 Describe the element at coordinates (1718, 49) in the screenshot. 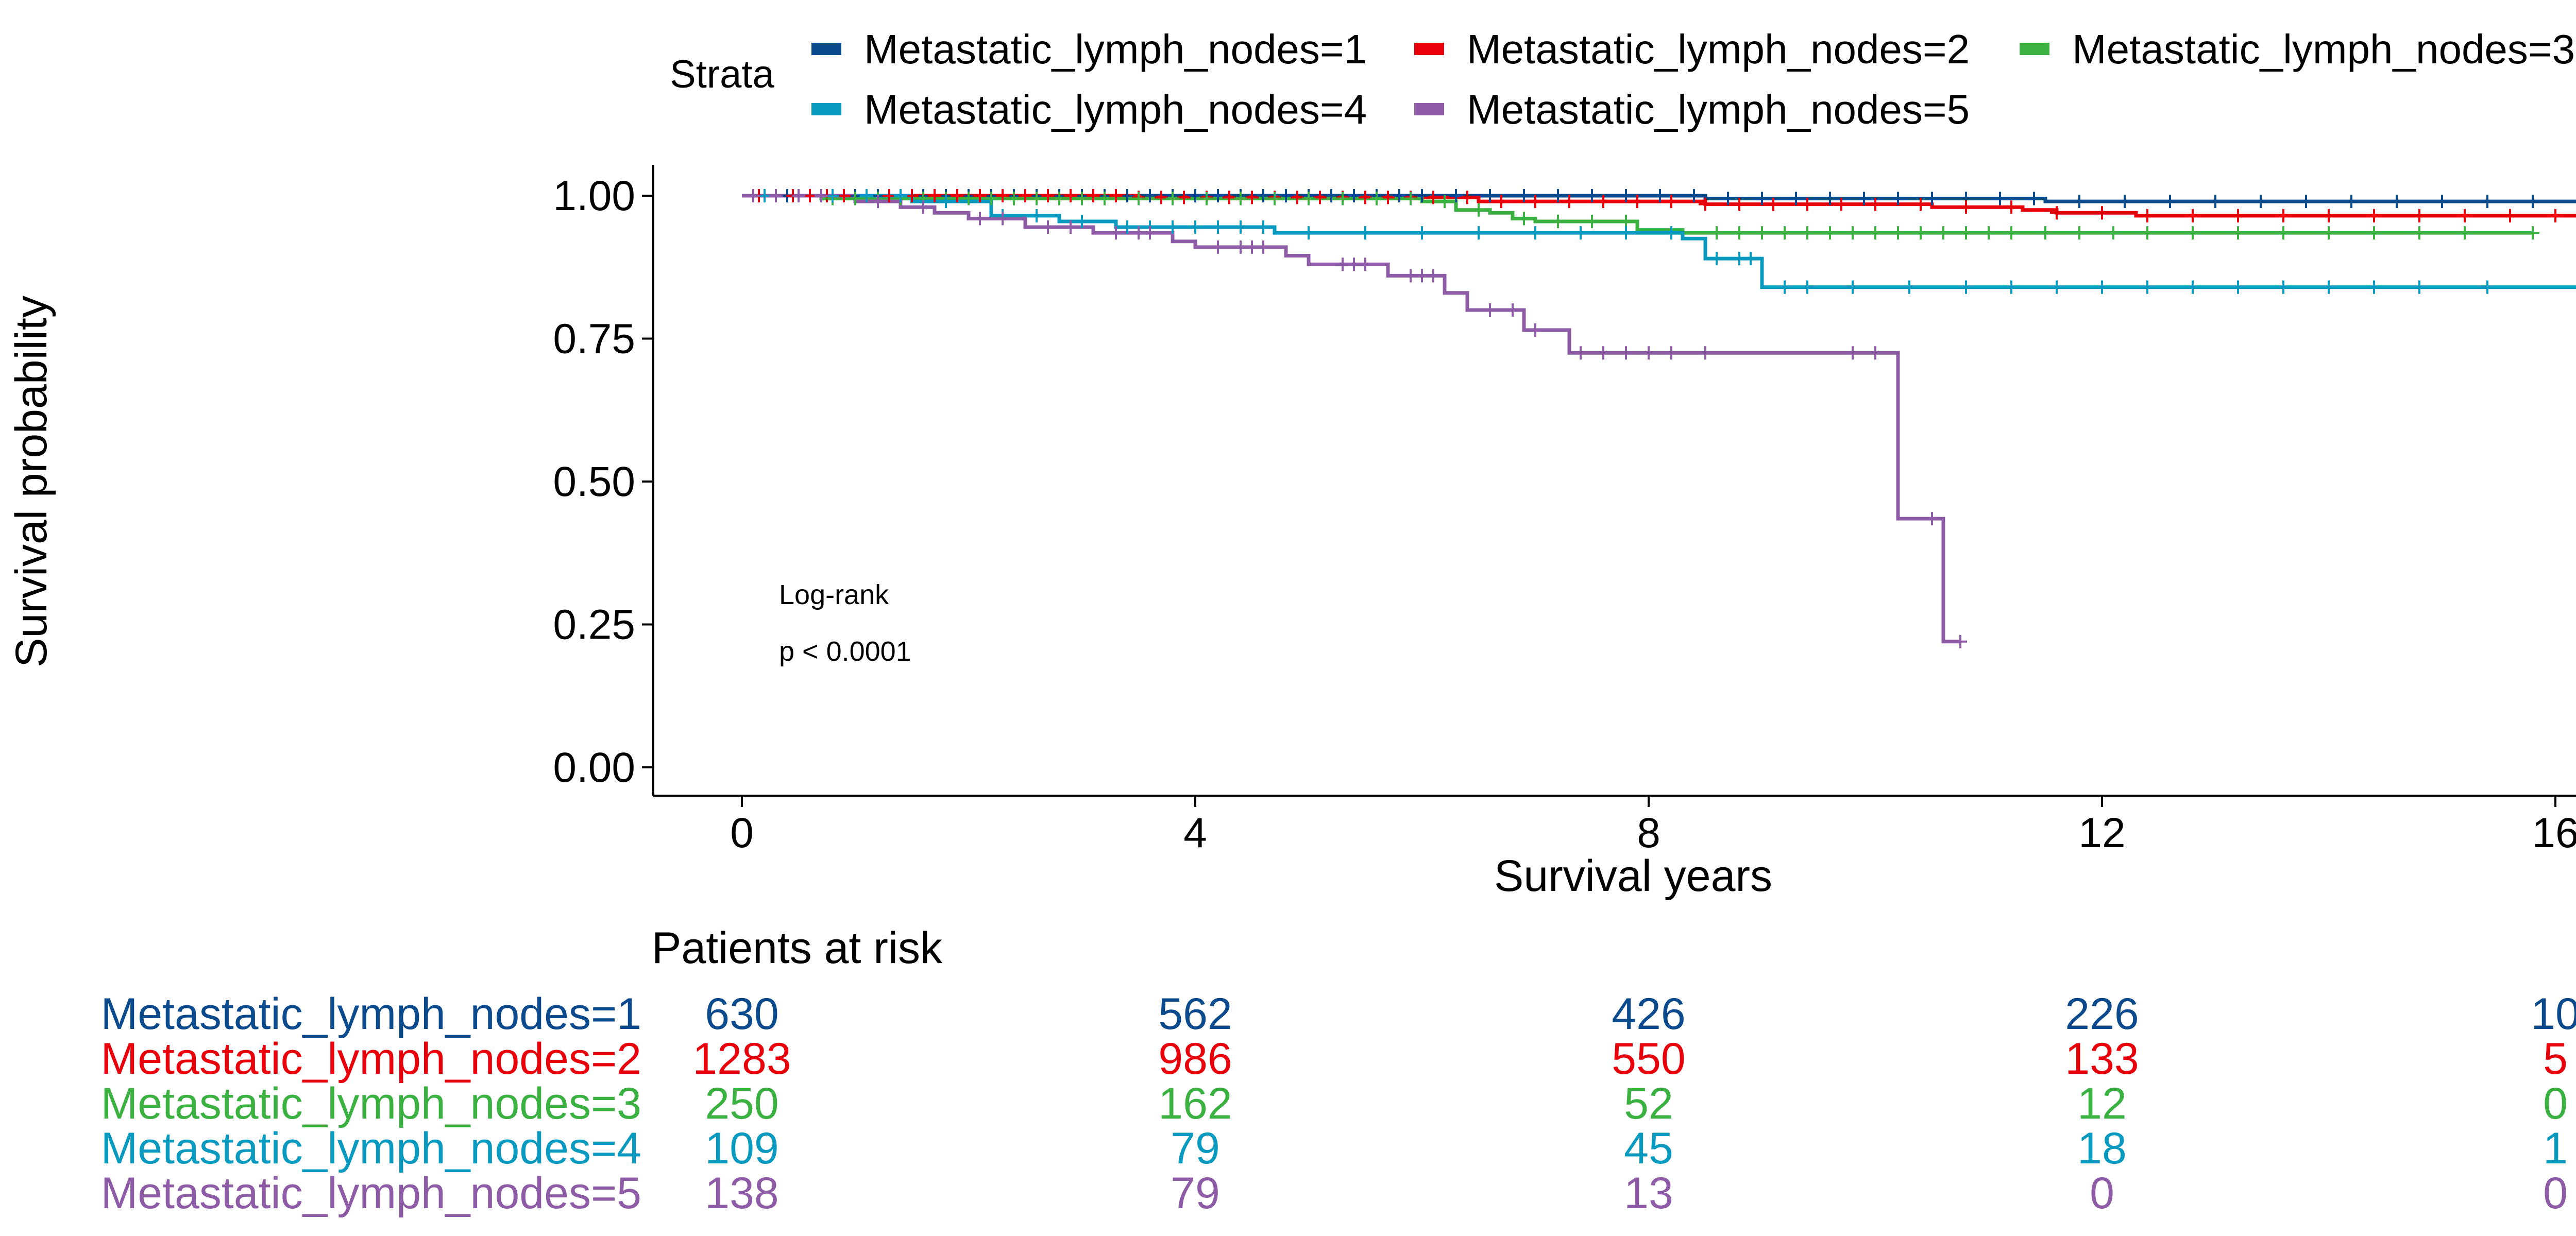

I see `legend-label-2: Metastatic_lymph_nodes=2` at that location.